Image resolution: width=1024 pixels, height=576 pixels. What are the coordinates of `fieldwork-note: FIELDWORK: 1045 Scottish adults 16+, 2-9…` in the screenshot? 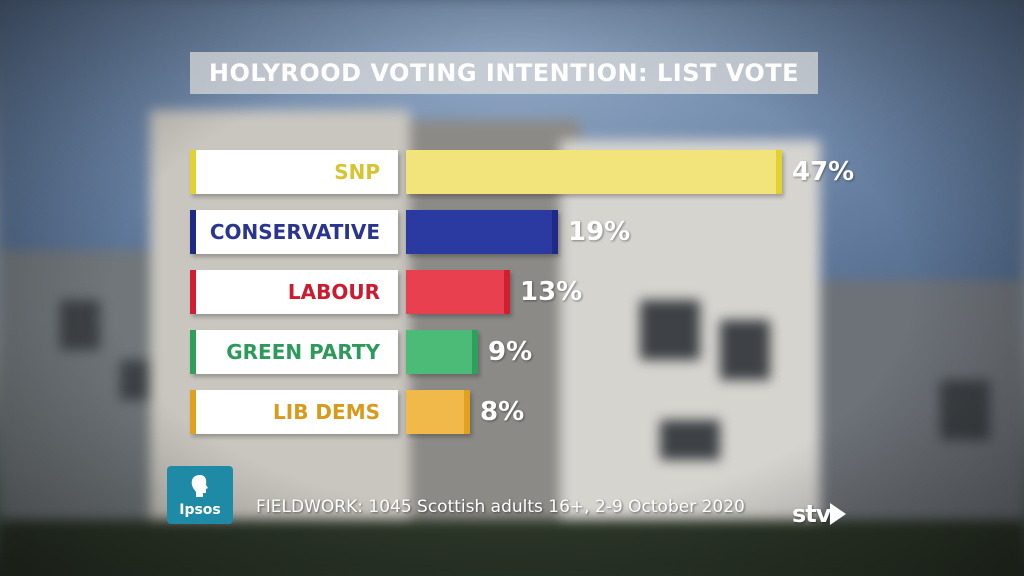 It's located at (500, 507).